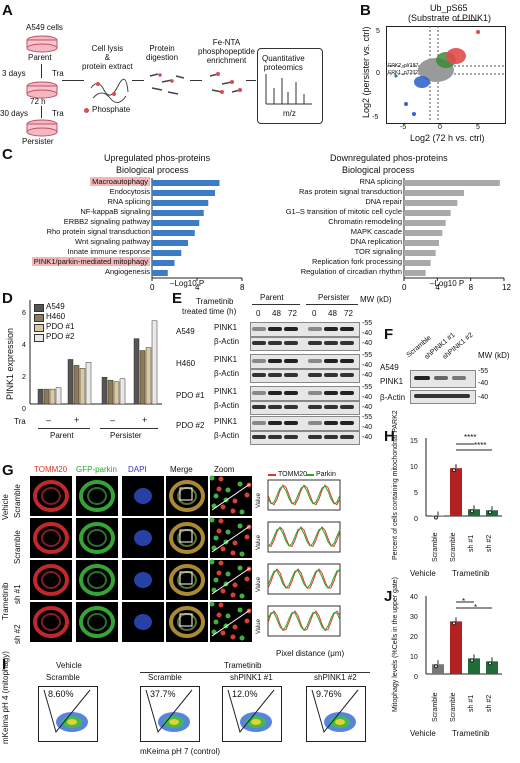  I want to click on j-x4: sh #2, so click(489, 703).